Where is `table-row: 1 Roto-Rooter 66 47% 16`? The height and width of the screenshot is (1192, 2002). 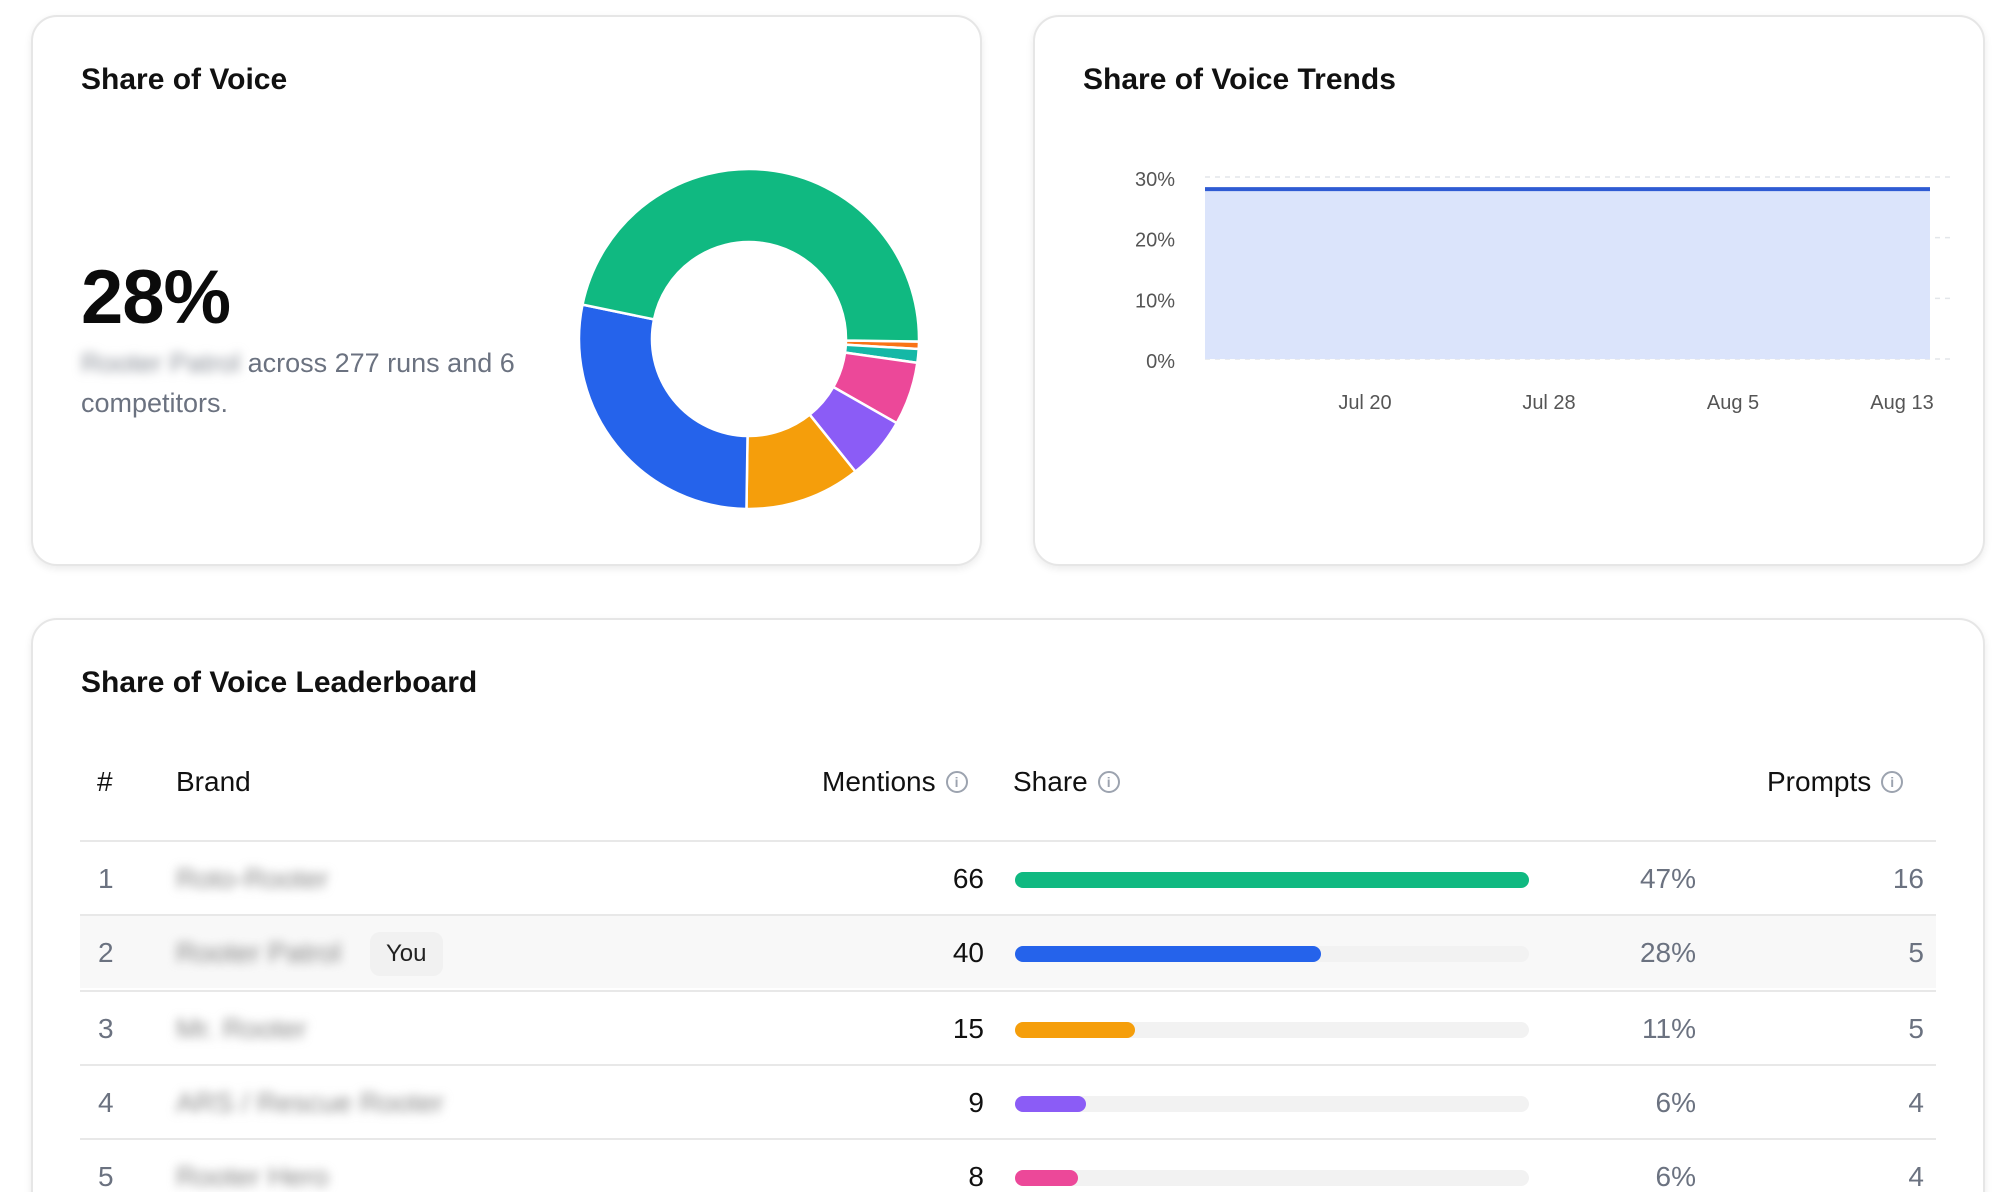
table-row: 1 Roto-Rooter 66 47% 16 is located at coordinates (1008, 877).